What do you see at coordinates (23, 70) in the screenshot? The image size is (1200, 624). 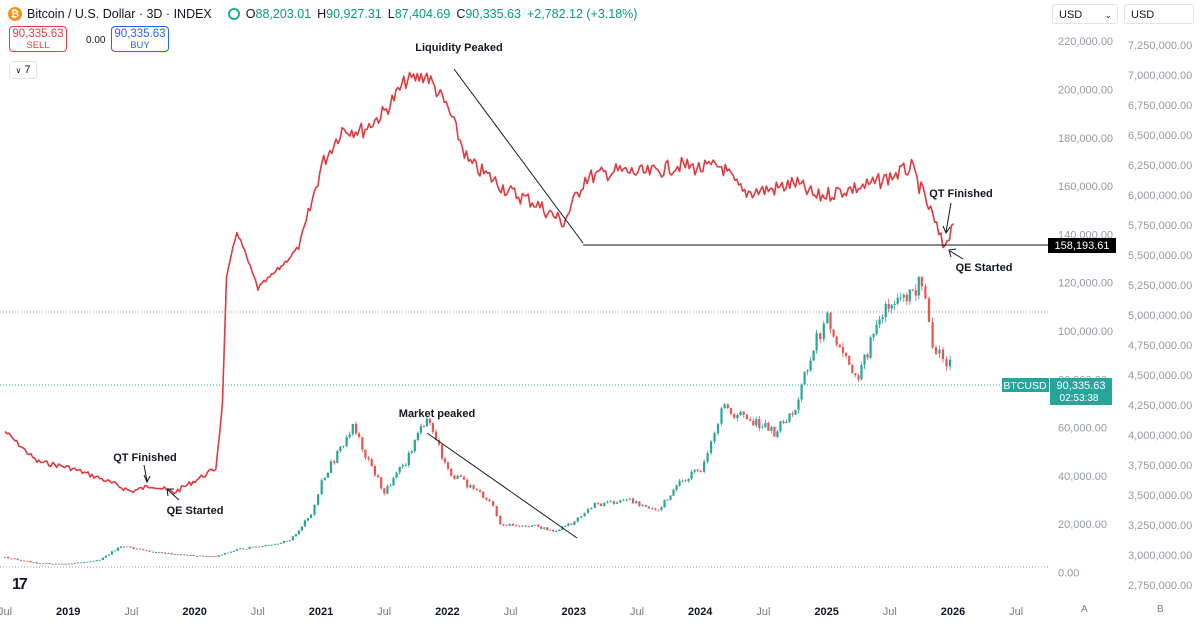 I see `indicators-toggle-button: ∨ 7` at bounding box center [23, 70].